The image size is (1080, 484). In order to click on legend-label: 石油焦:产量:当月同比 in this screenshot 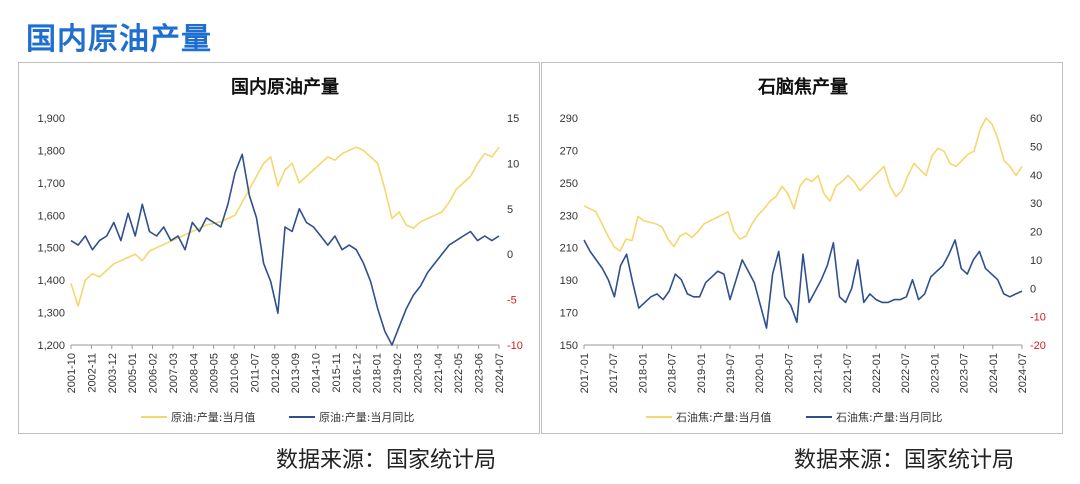, I will do `click(889, 417)`.